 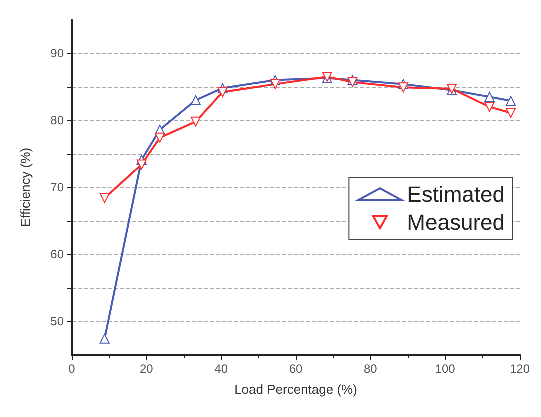 What do you see at coordinates (456, 194) in the screenshot?
I see `legend-label: Estimated` at bounding box center [456, 194].